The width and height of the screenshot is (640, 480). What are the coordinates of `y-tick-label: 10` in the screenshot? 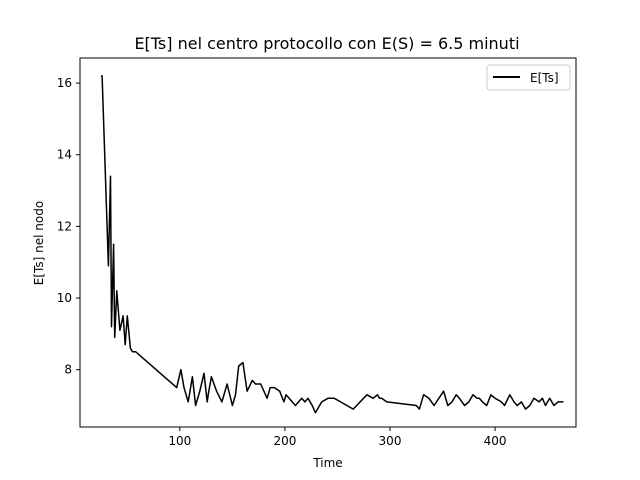 It's located at (64, 298).